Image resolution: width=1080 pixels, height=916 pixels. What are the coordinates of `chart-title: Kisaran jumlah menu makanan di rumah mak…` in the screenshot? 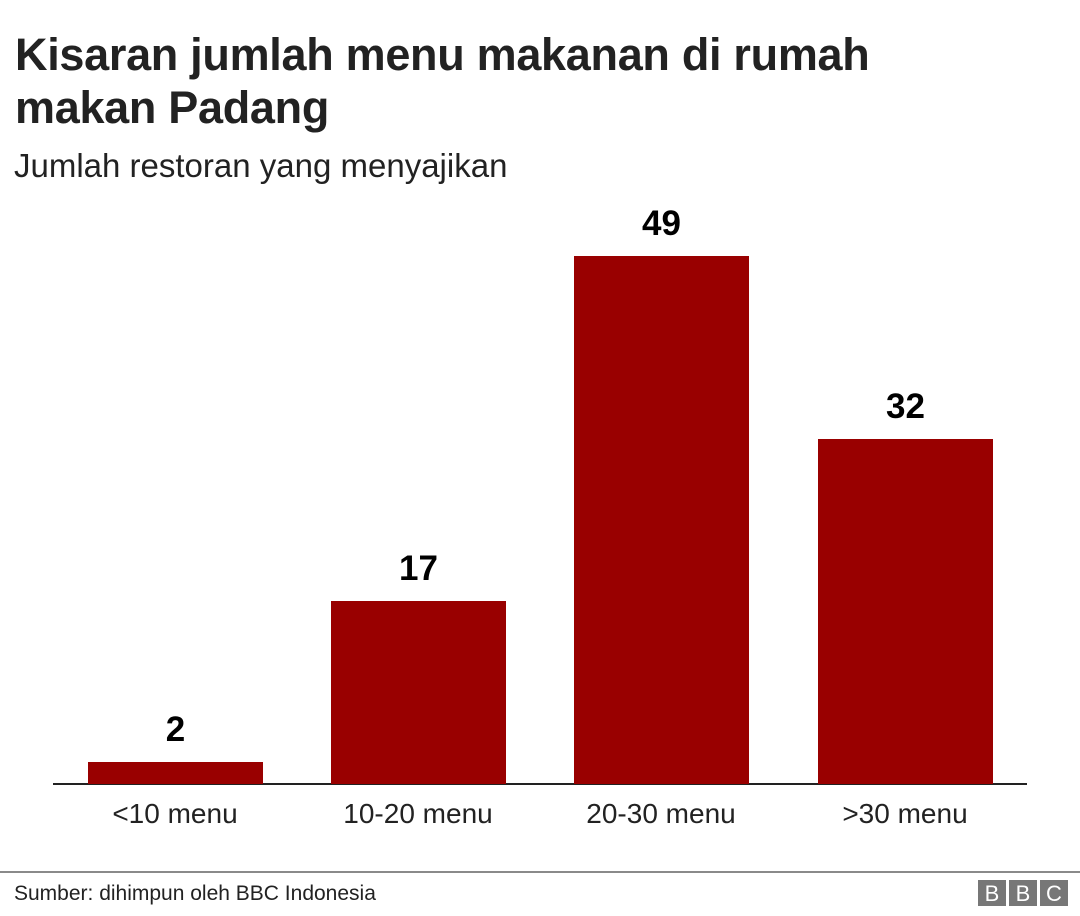 It's located at (442, 81).